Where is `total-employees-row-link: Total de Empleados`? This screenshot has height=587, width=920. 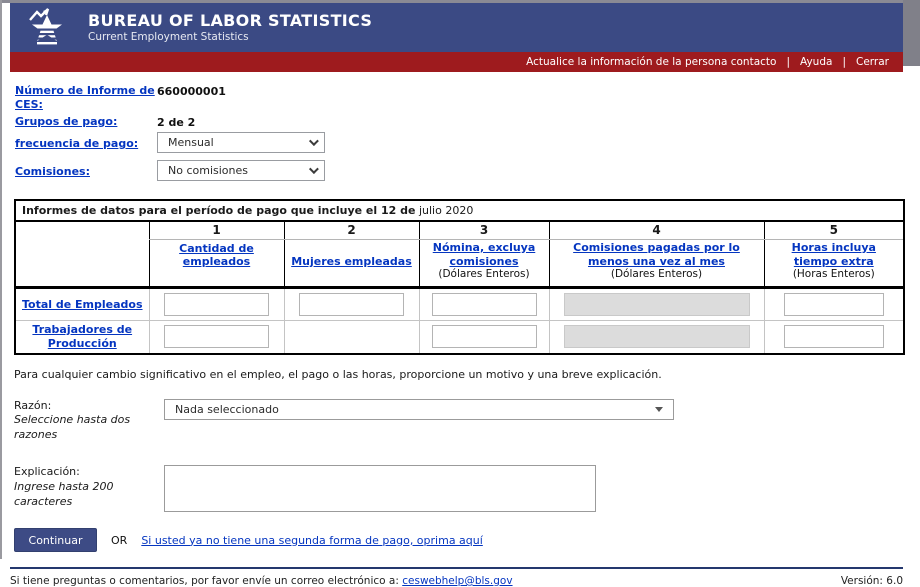 total-employees-row-link: Total de Empleados is located at coordinates (82, 304).